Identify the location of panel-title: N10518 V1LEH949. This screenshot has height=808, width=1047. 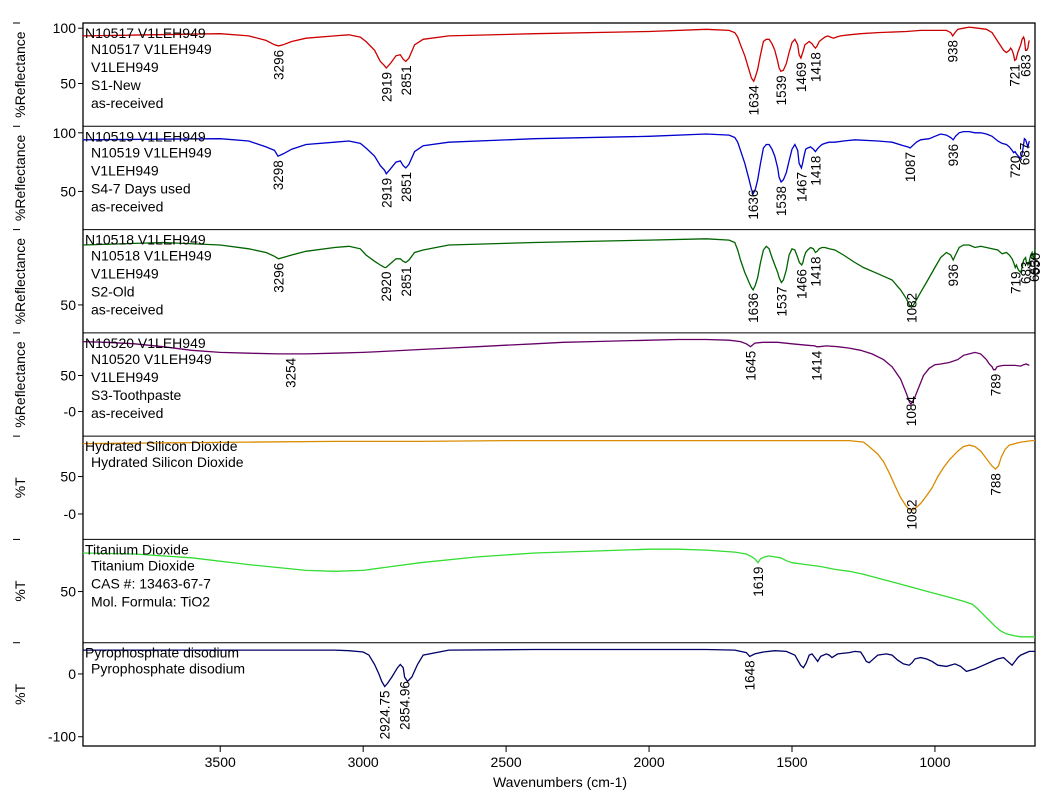
(145, 240).